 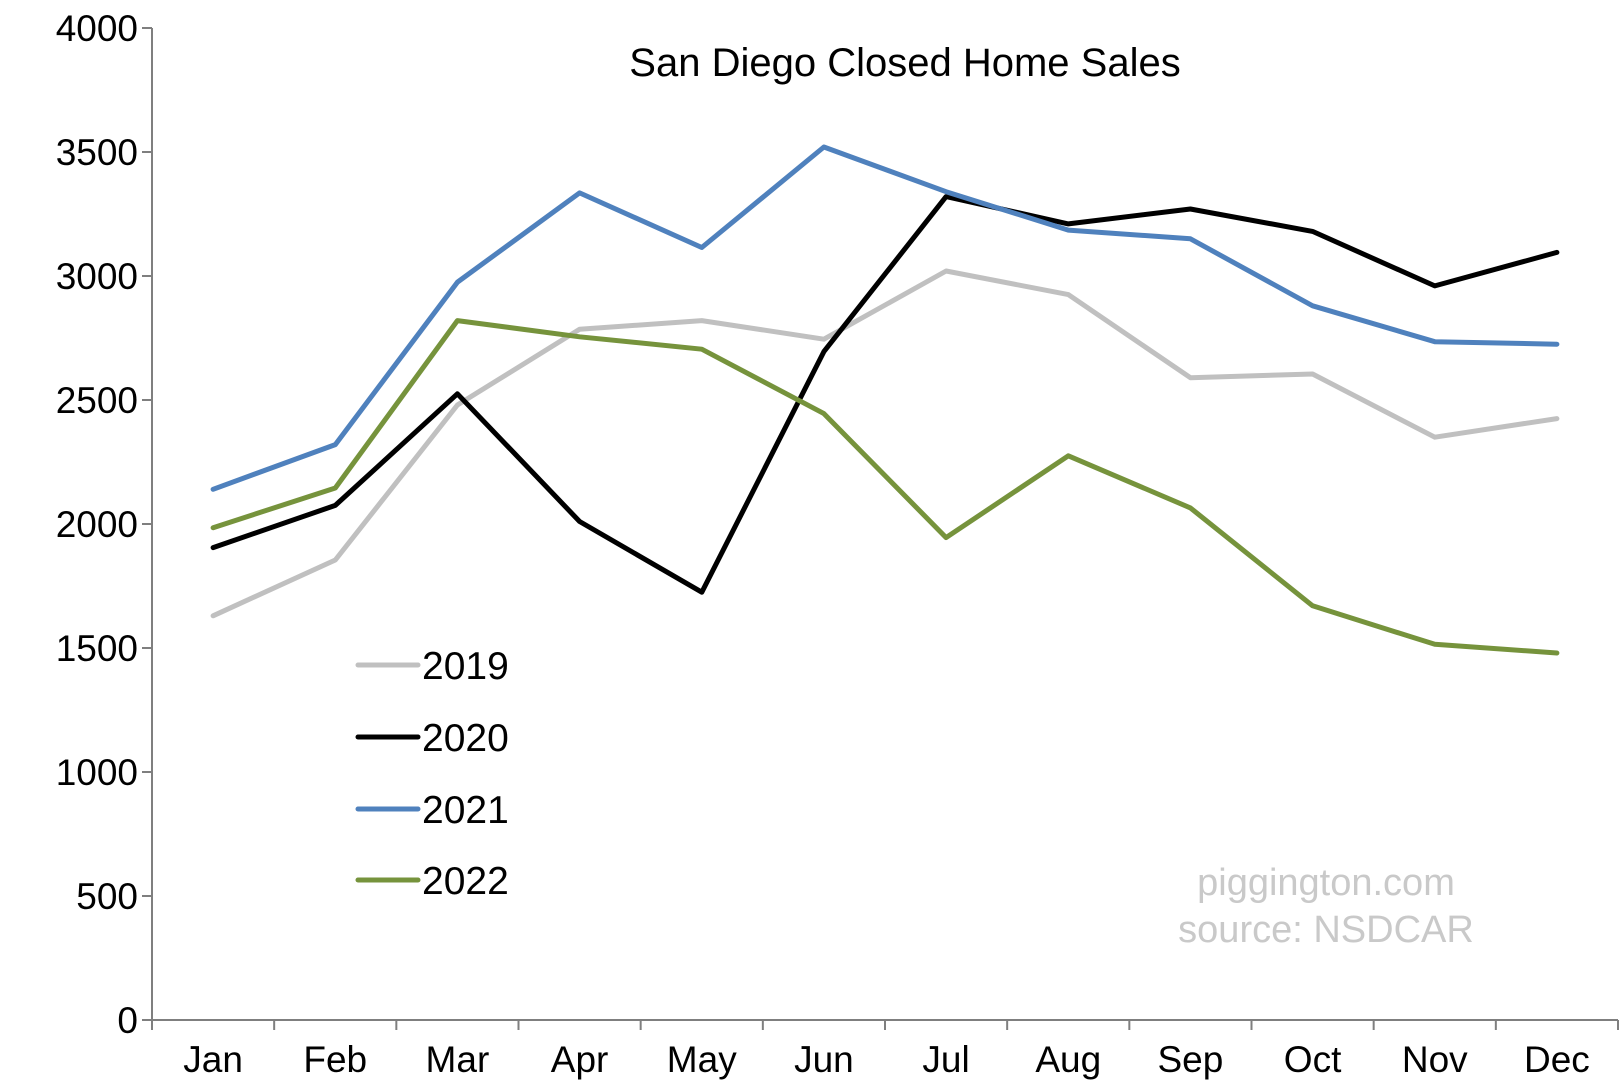 What do you see at coordinates (702, 1059) in the screenshot?
I see `x-tick-label: May` at bounding box center [702, 1059].